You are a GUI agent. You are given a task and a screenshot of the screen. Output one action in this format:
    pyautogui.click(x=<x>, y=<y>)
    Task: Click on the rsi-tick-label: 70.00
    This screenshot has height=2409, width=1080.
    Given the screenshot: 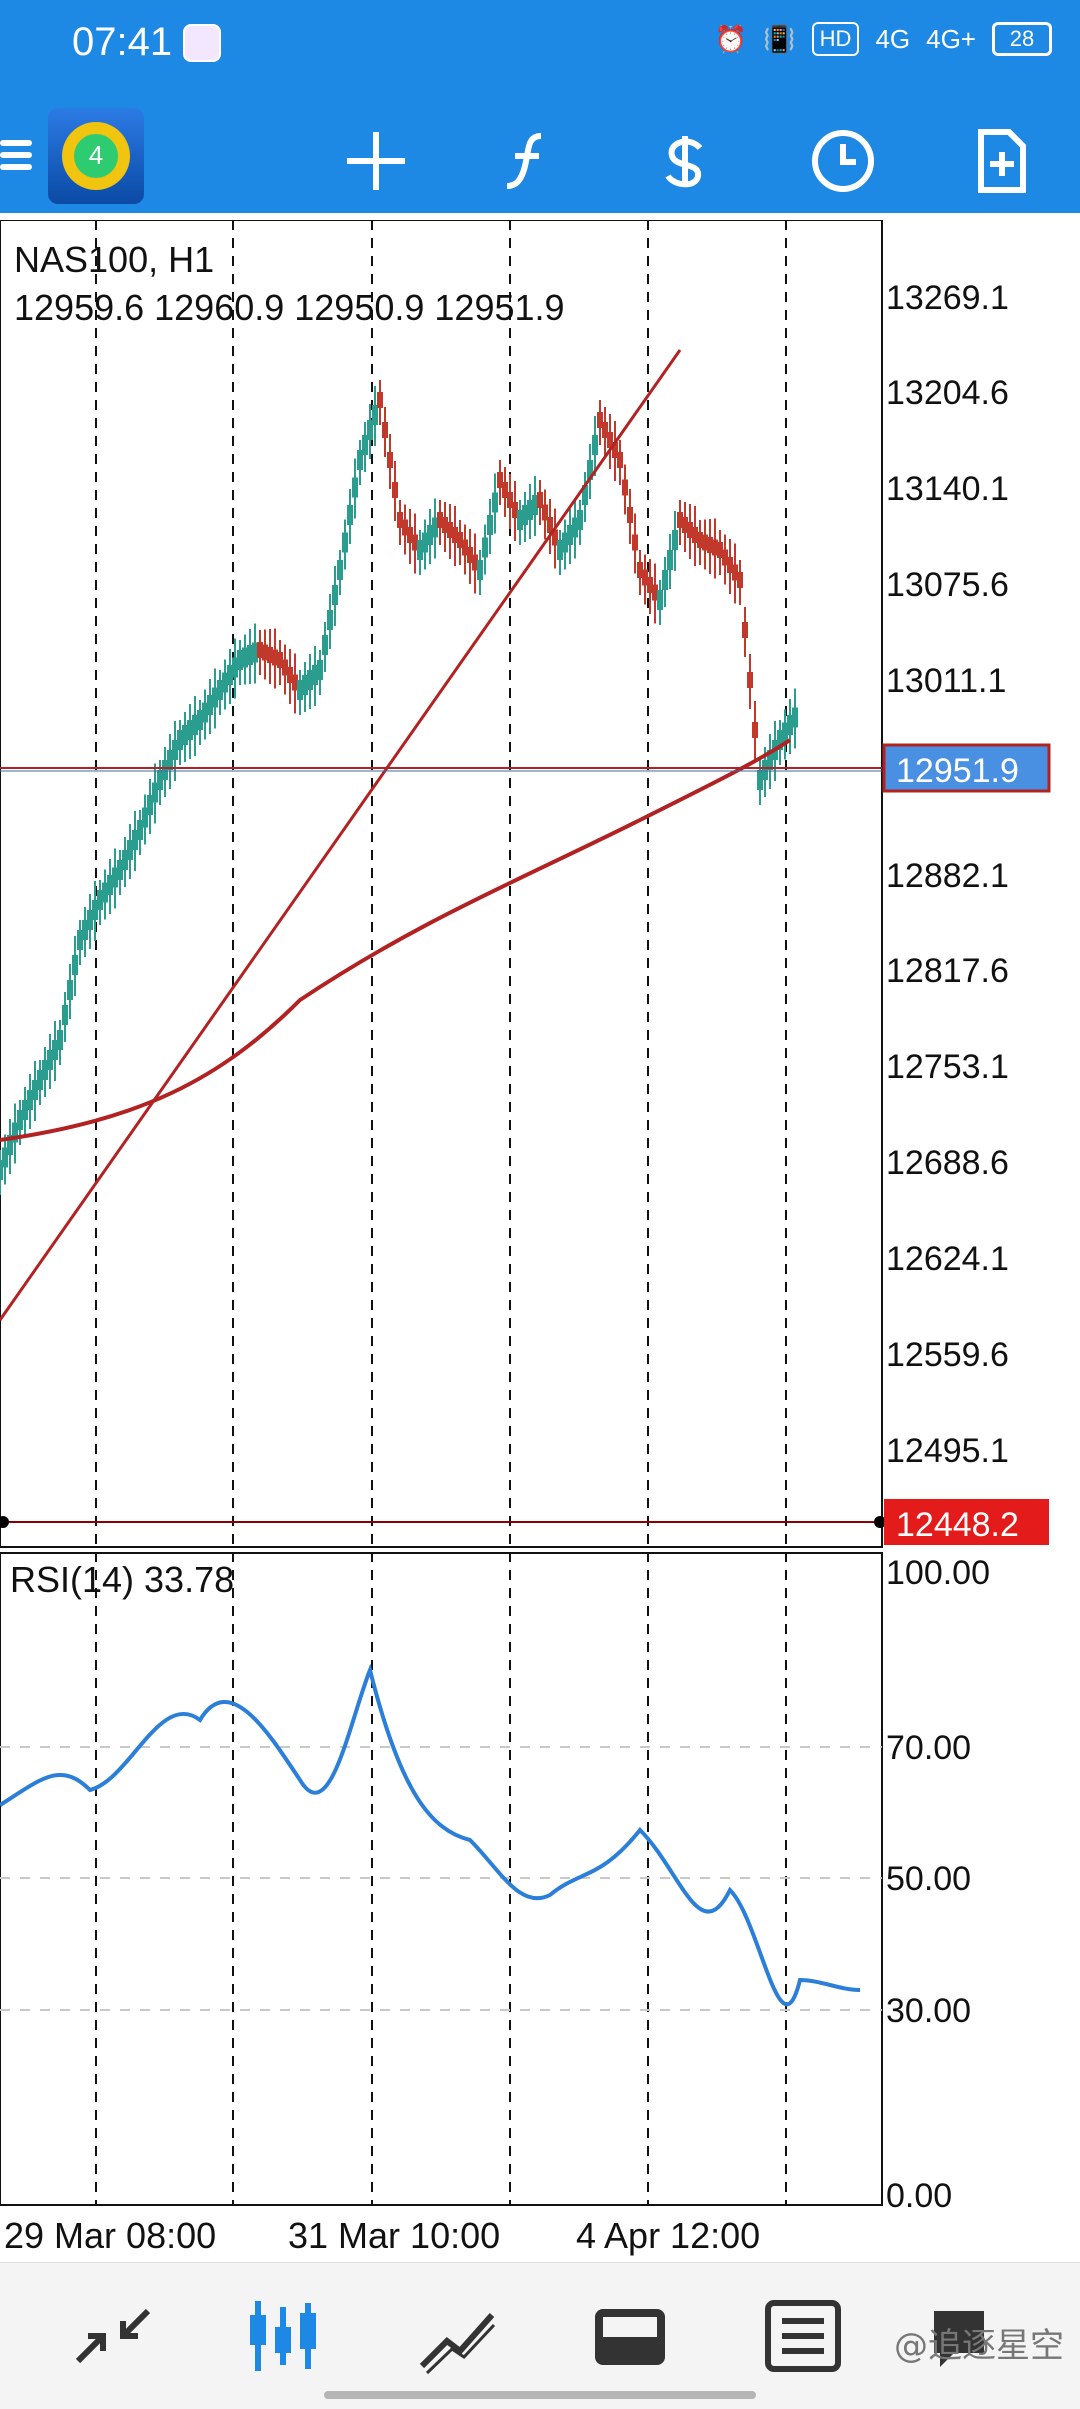 What is the action you would take?
    pyautogui.click(x=928, y=1748)
    